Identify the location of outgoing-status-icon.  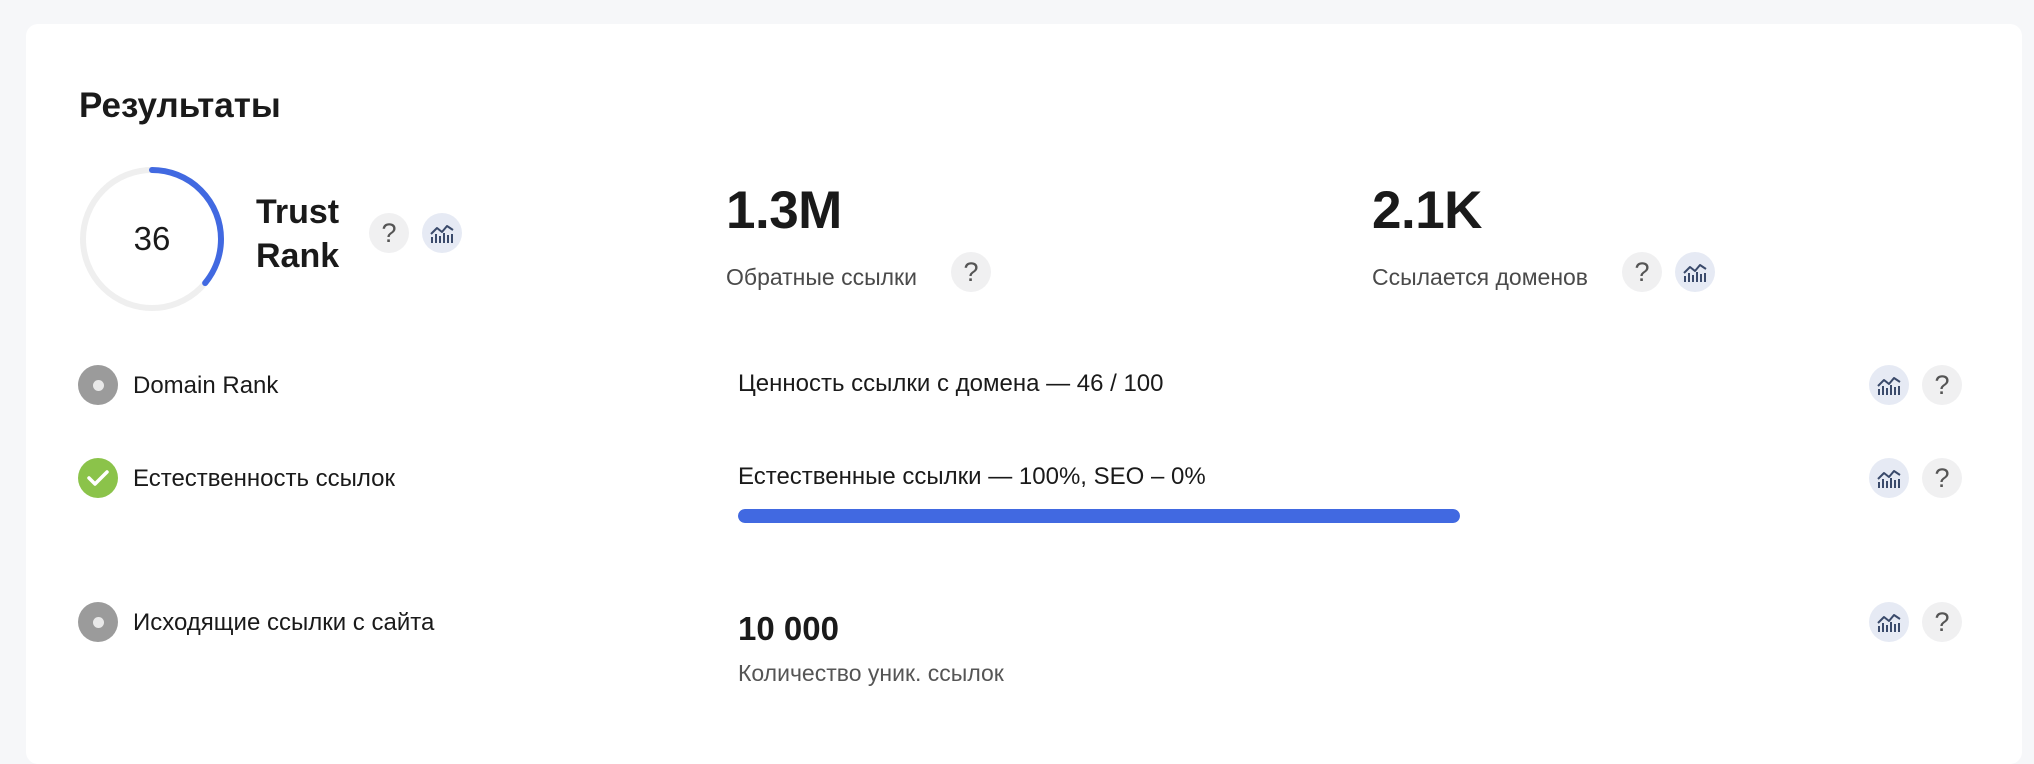
(98, 622).